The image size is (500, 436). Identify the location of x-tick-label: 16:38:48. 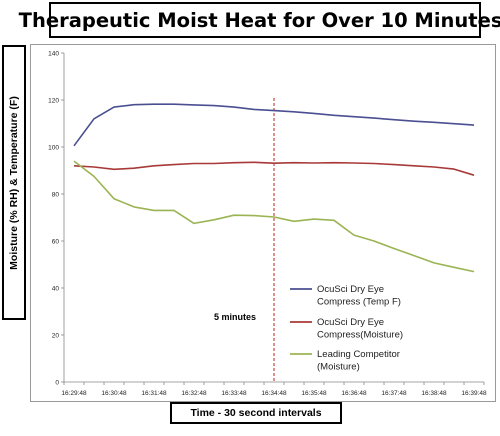
(434, 393).